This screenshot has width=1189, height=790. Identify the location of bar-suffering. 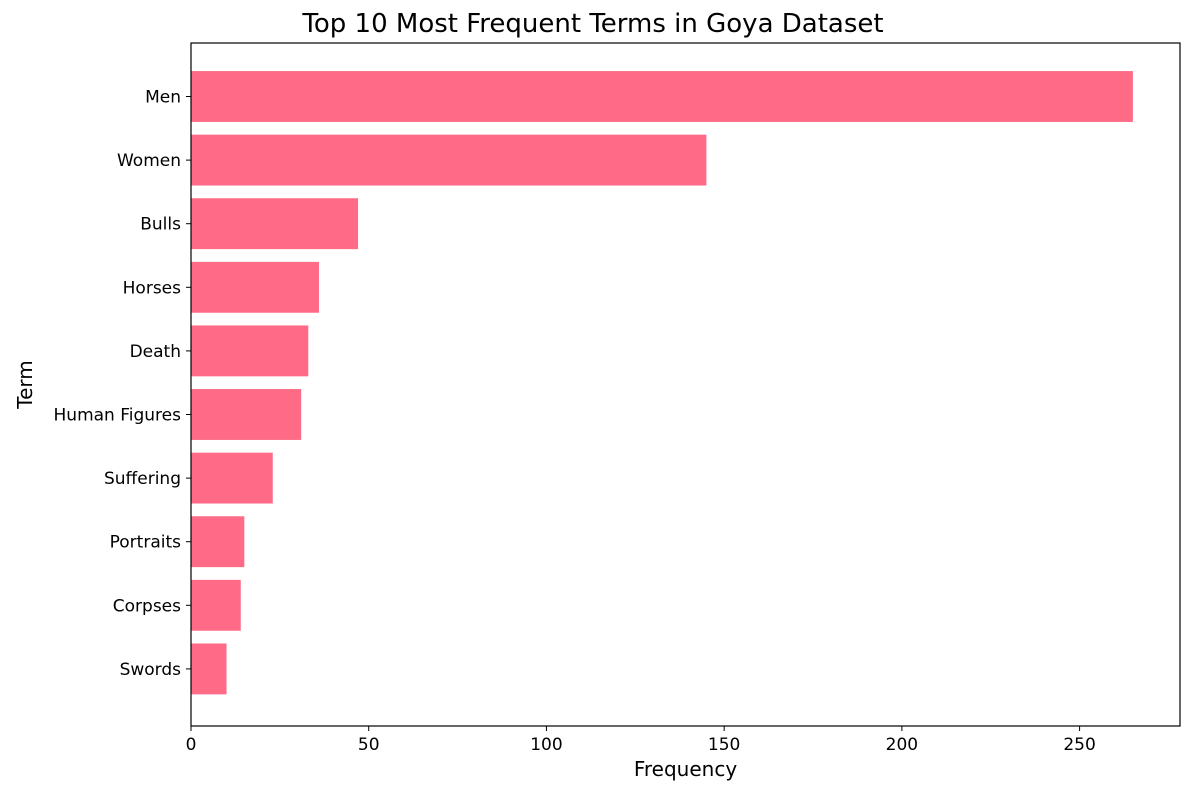
(232, 478).